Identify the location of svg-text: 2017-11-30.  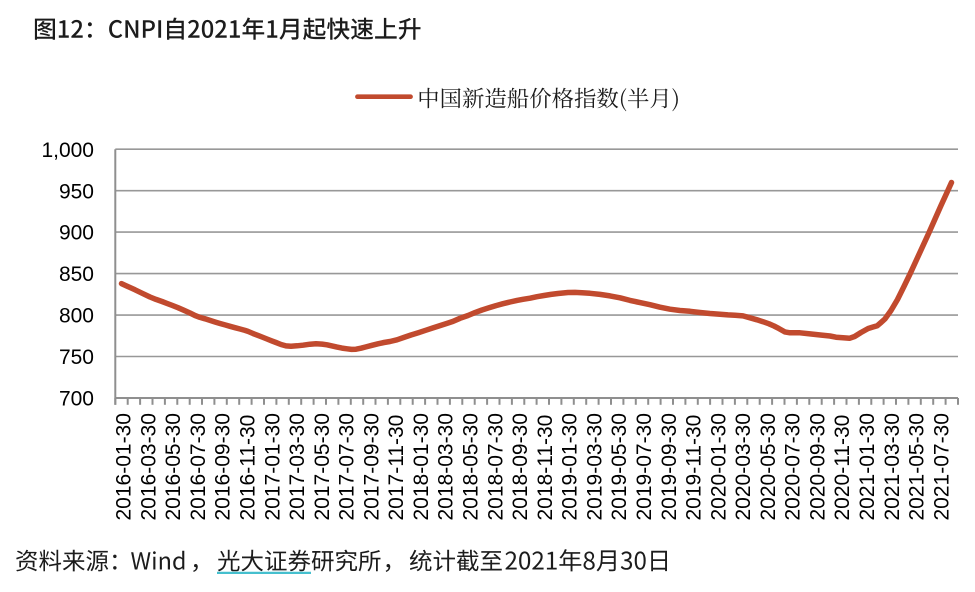
(396, 468).